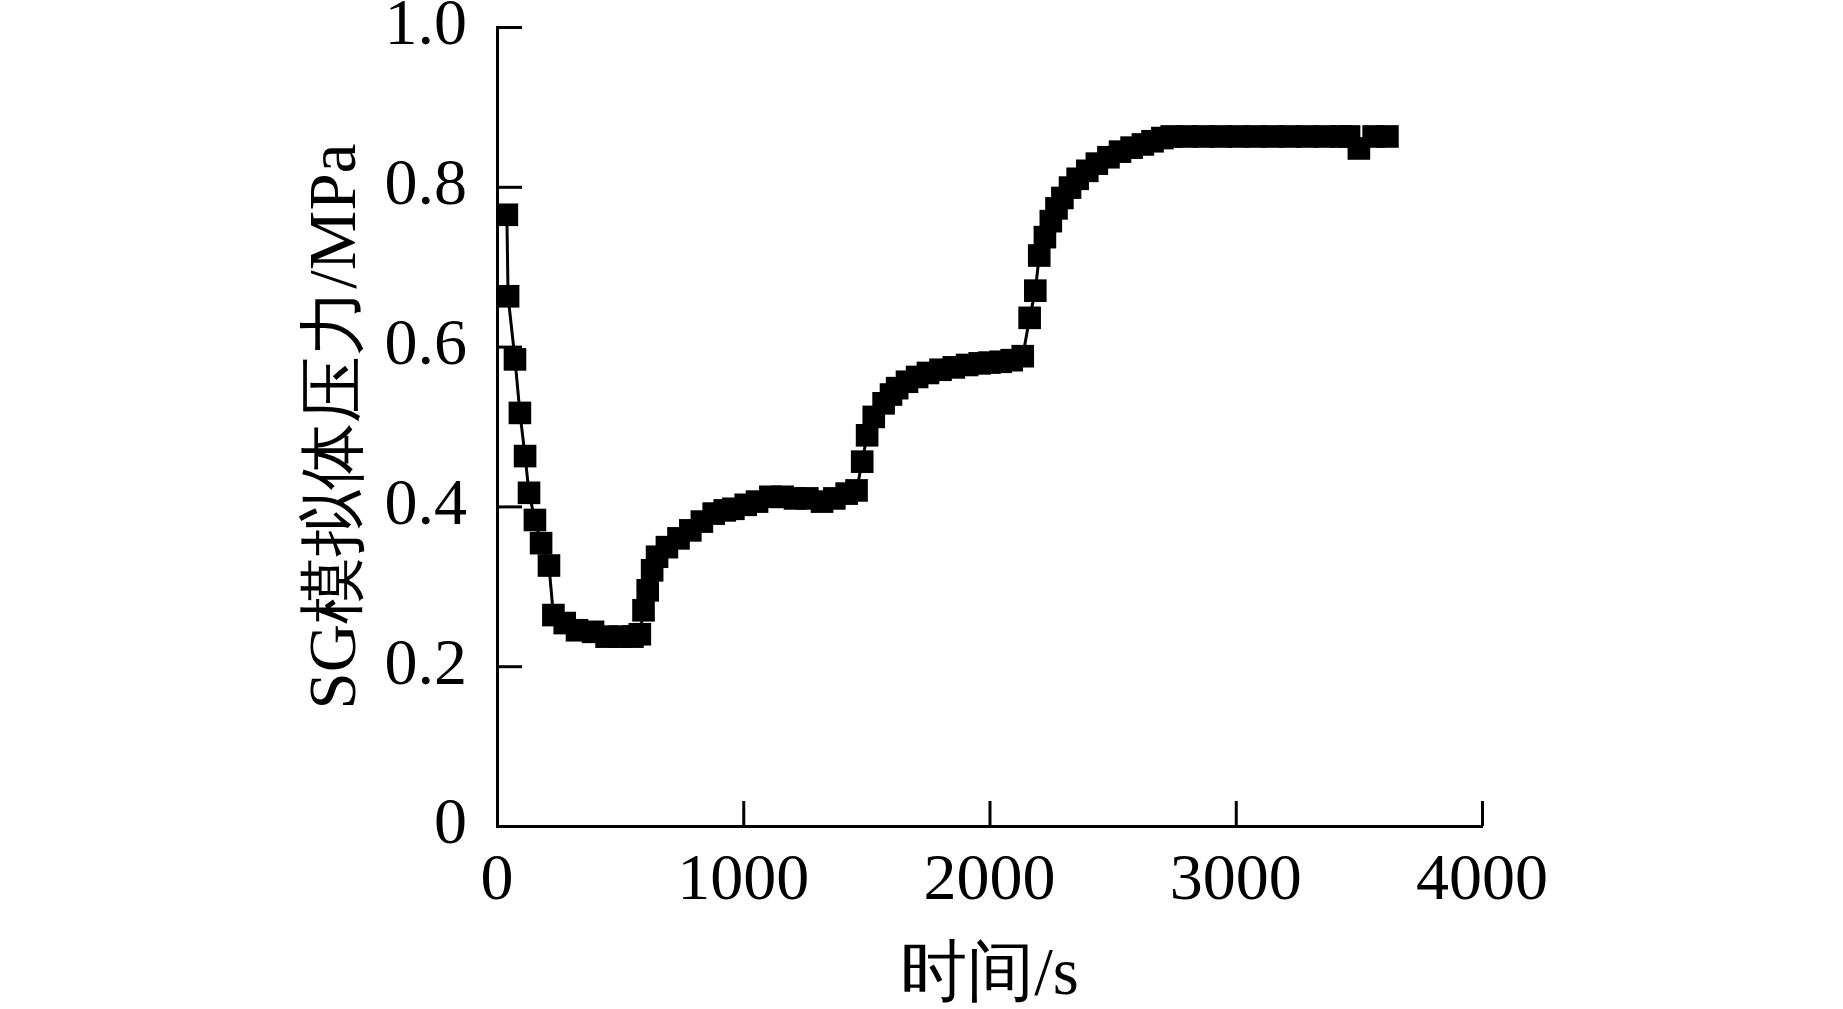  Describe the element at coordinates (425, 501) in the screenshot. I see `y-tick-label: 0.4` at that location.